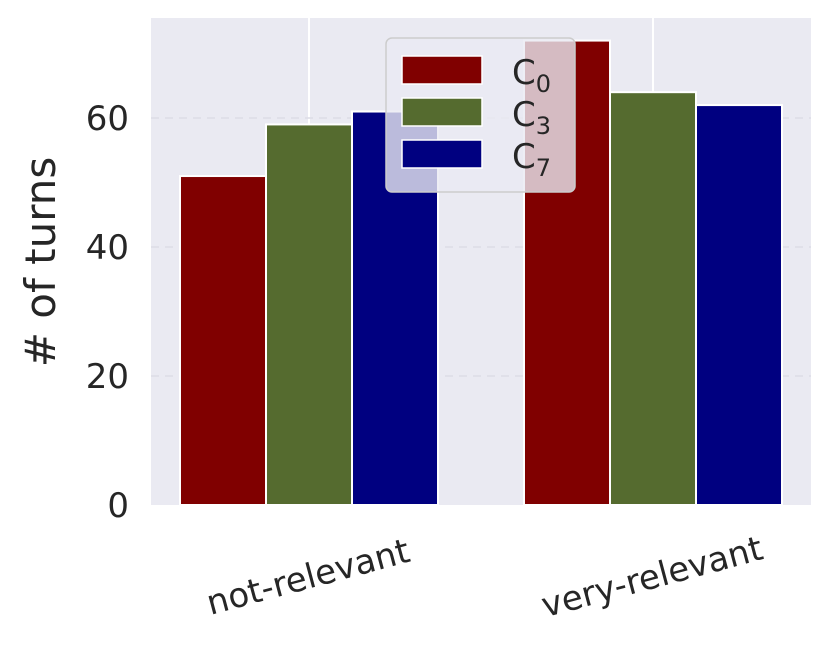  I want to click on y-tick-label: 20, so click(107, 377).